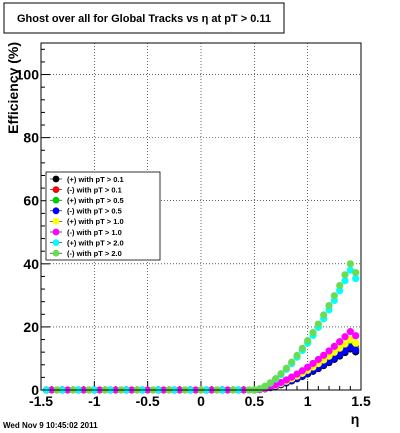 The height and width of the screenshot is (433, 400). What do you see at coordinates (355, 419) in the screenshot?
I see `x-axis-label: η` at bounding box center [355, 419].